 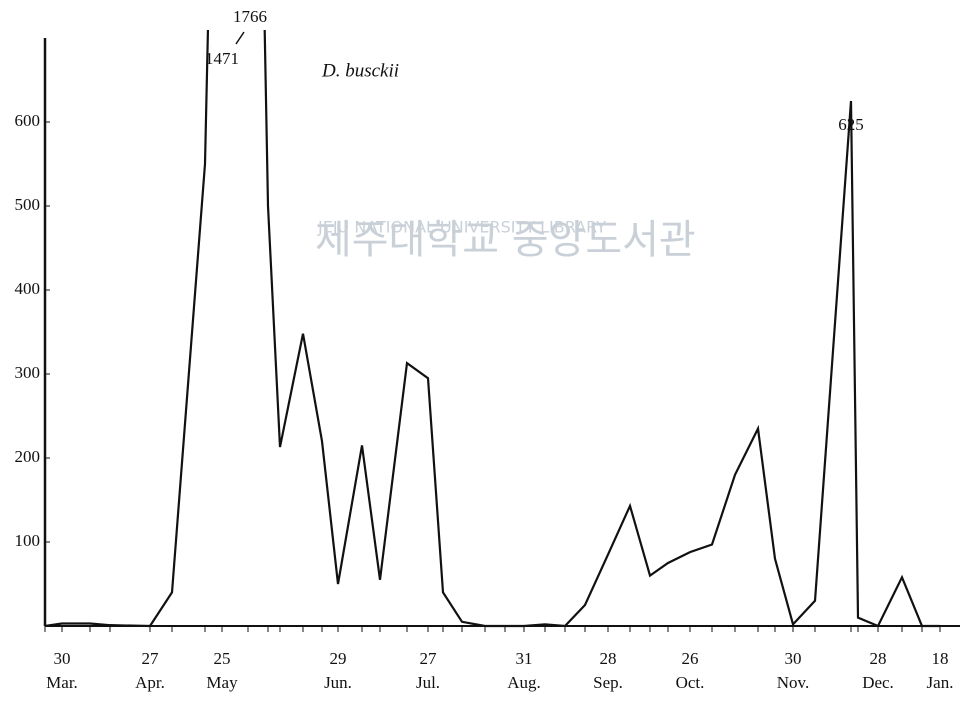 I want to click on x-tick-label: 18 Jan., so click(x=940, y=670).